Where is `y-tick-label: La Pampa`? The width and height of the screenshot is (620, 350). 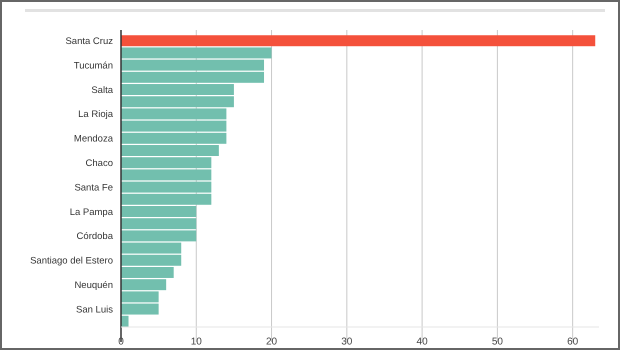 y-tick-label: La Pampa is located at coordinates (92, 212).